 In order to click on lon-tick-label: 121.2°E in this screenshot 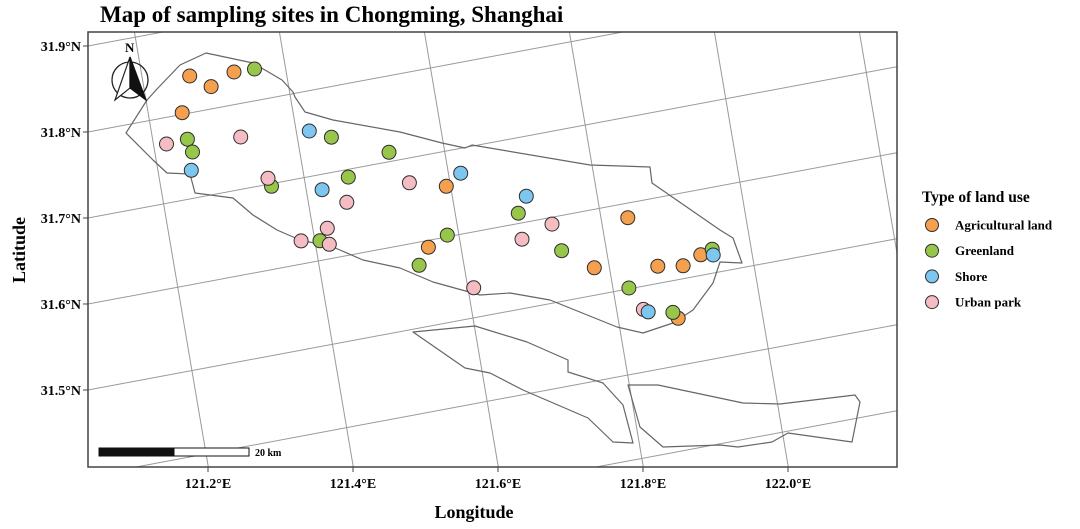, I will do `click(208, 484)`.